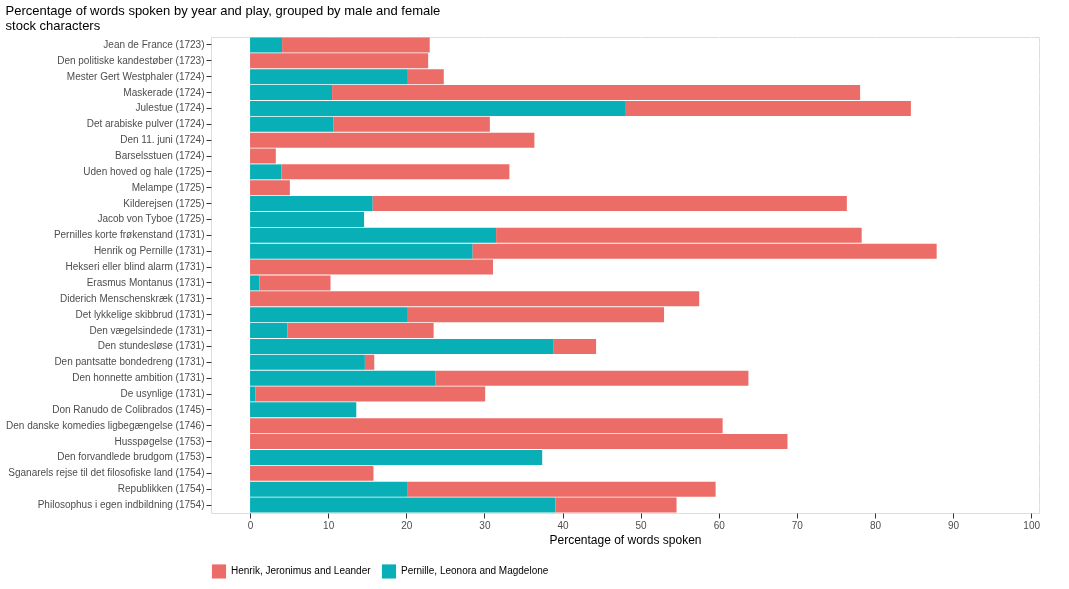 This screenshot has width=1069, height=589. I want to click on y-tick-label: Melampe (1725), so click(168, 187).